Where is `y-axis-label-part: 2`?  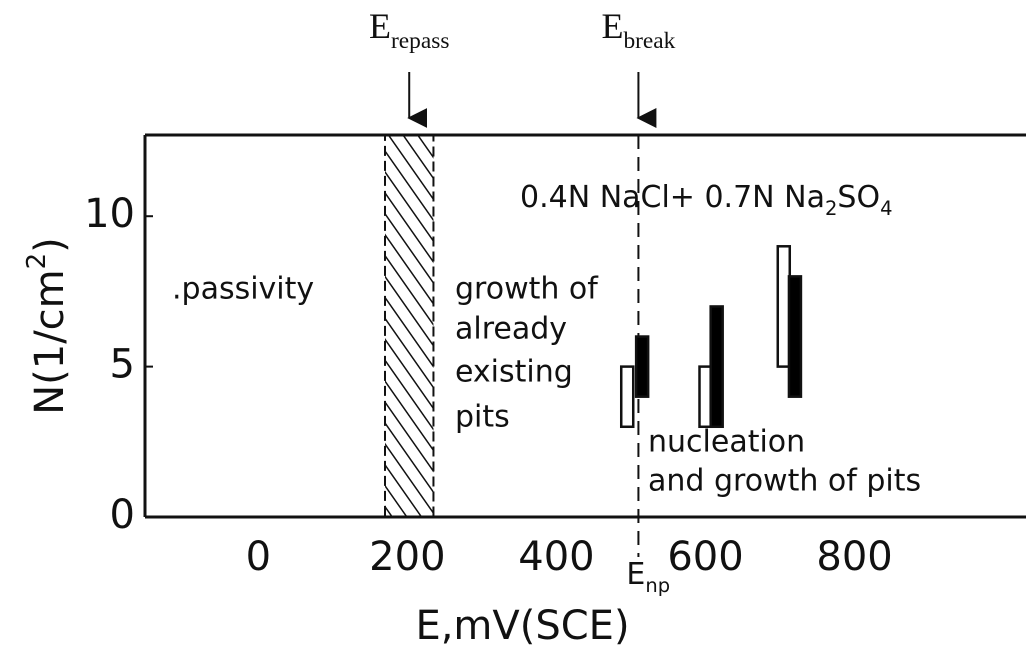
y-axis-label-part: 2 is located at coordinates (37, 261).